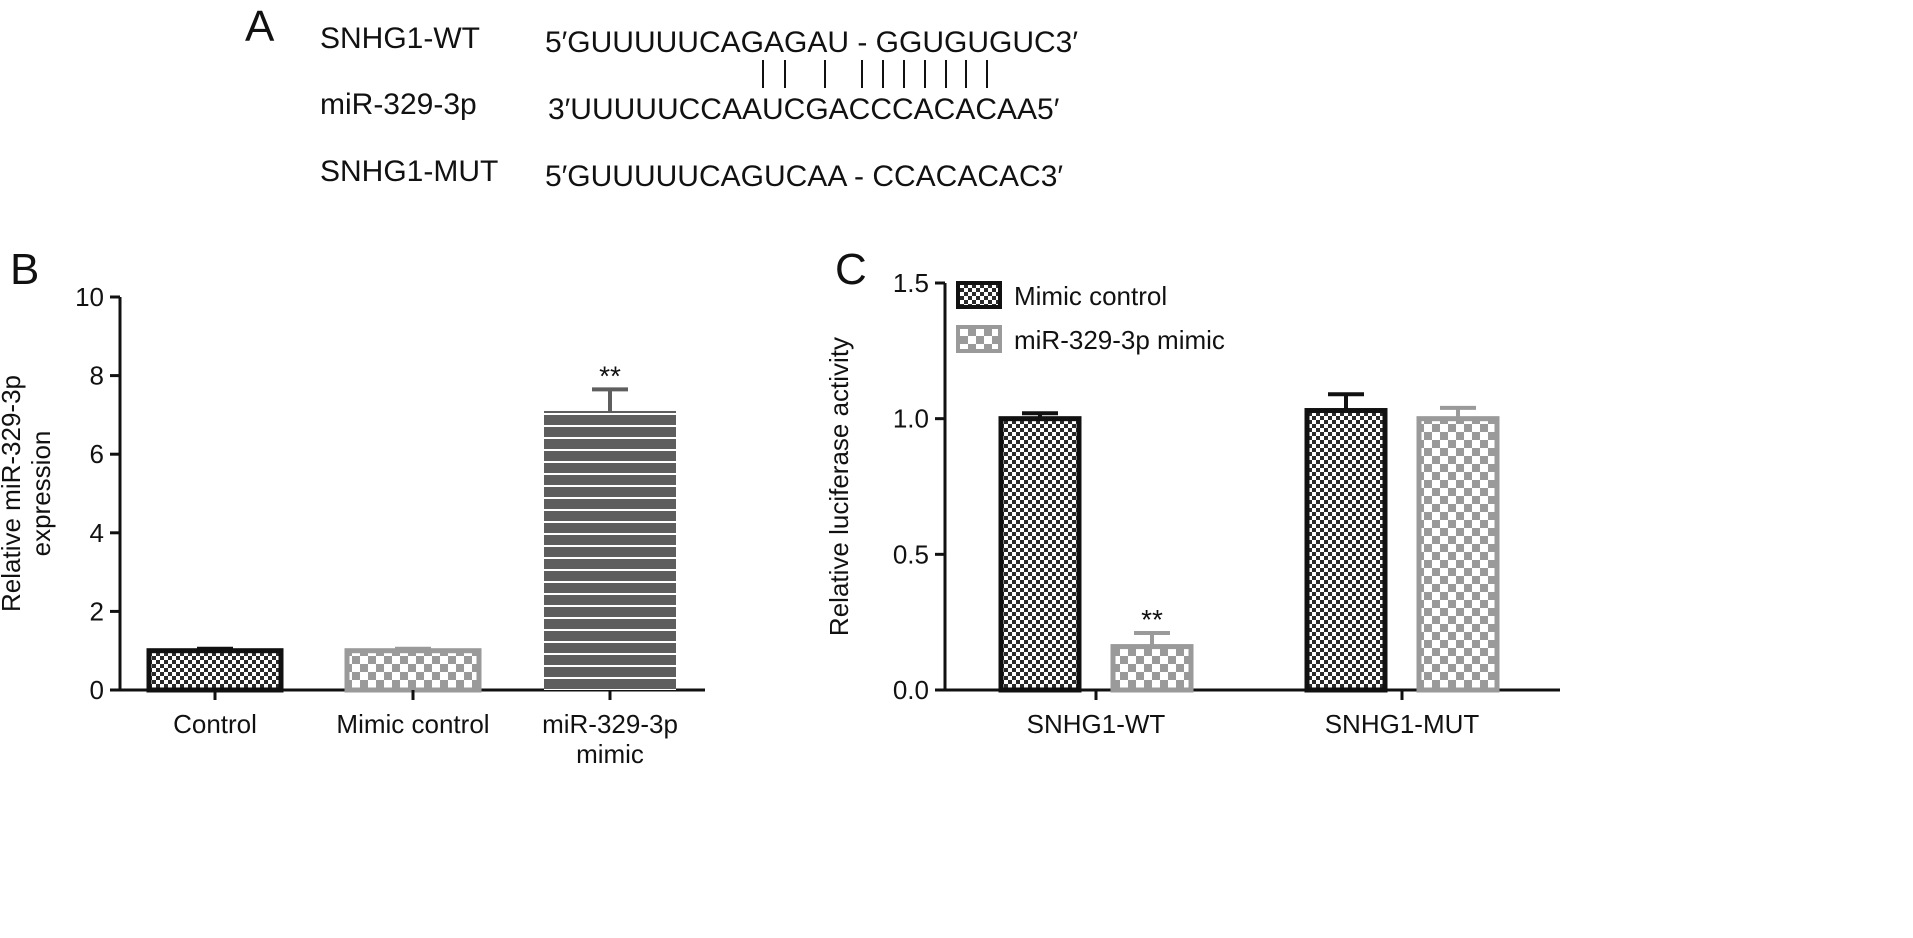 Image resolution: width=1913 pixels, height=938 pixels. What do you see at coordinates (610, 375) in the screenshot?
I see `chart-b-bar-2-significance: **` at bounding box center [610, 375].